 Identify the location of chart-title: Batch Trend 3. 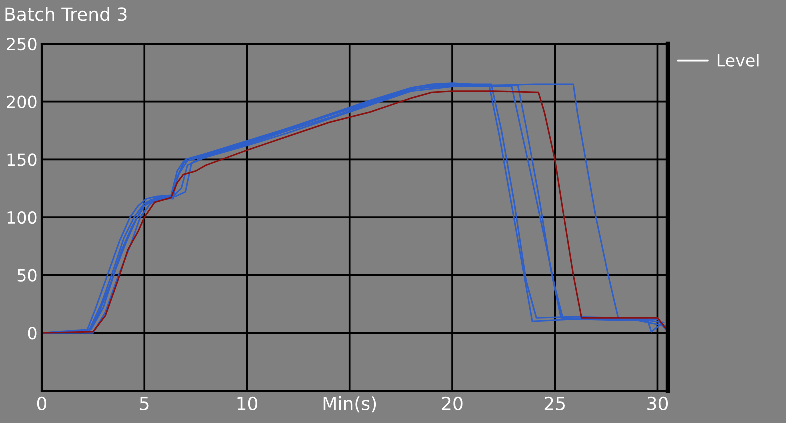
(66, 14).